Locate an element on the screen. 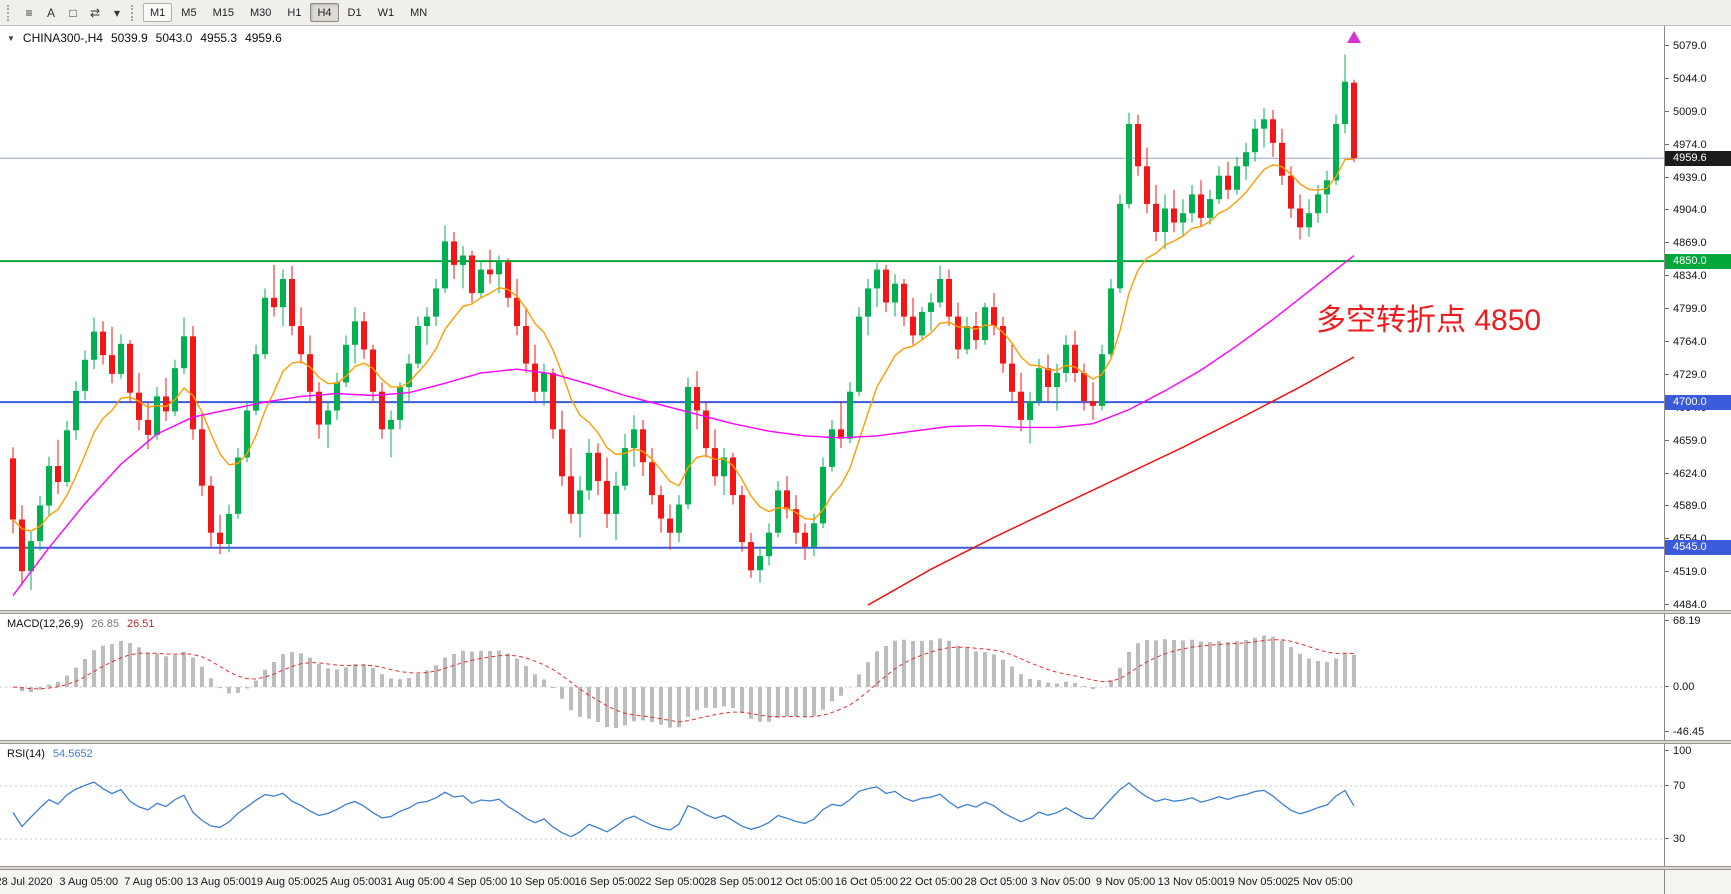 The height and width of the screenshot is (894, 1731). ma-red-line is located at coordinates (1111, 481).